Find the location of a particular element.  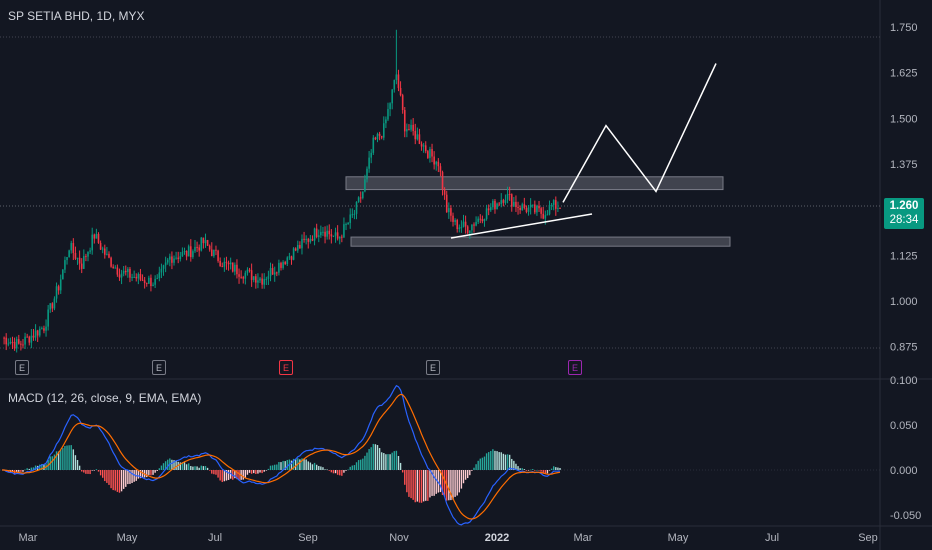

macd-title: MACD (12, 26, close, 9, EMA, EMA) is located at coordinates (105, 398).